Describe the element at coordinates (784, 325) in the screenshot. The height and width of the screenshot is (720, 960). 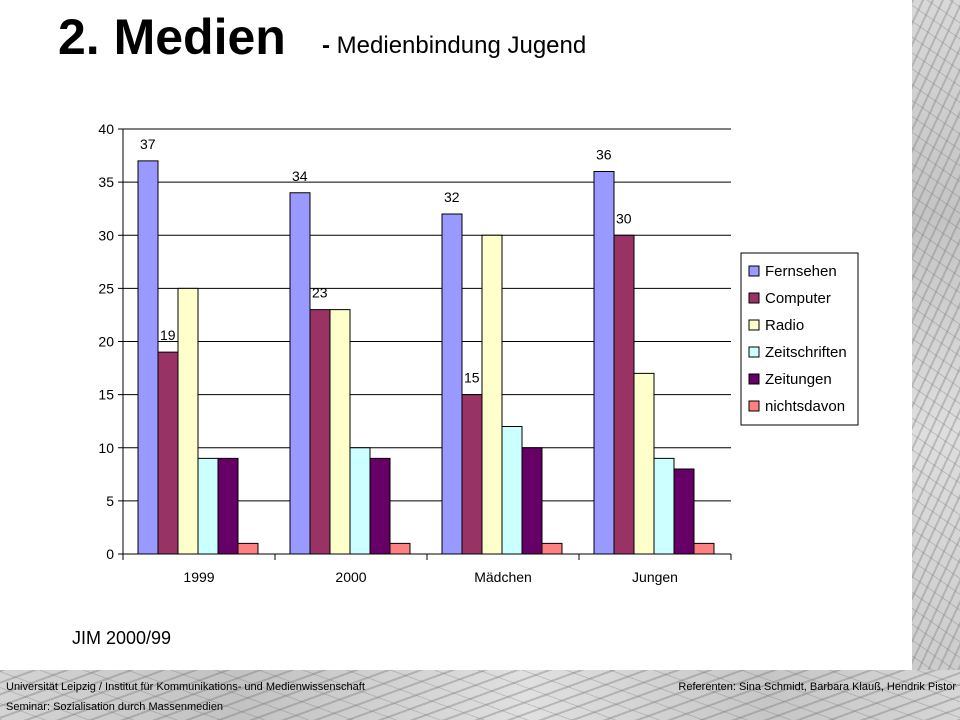
I see `legend-label: Radio` at that location.